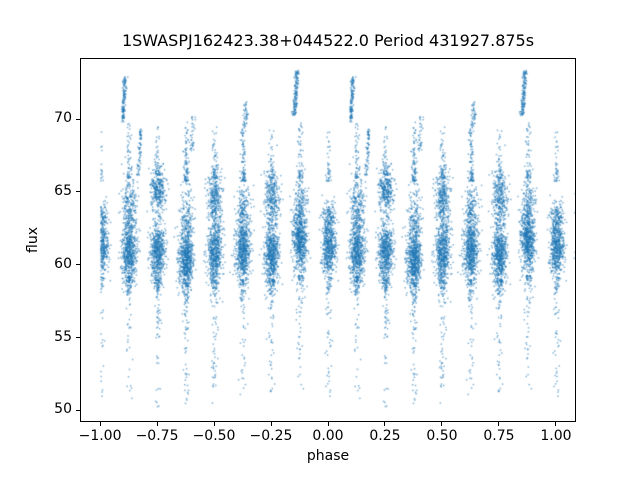  What do you see at coordinates (63, 118) in the screenshot?
I see `y-tick-label: 70` at bounding box center [63, 118].